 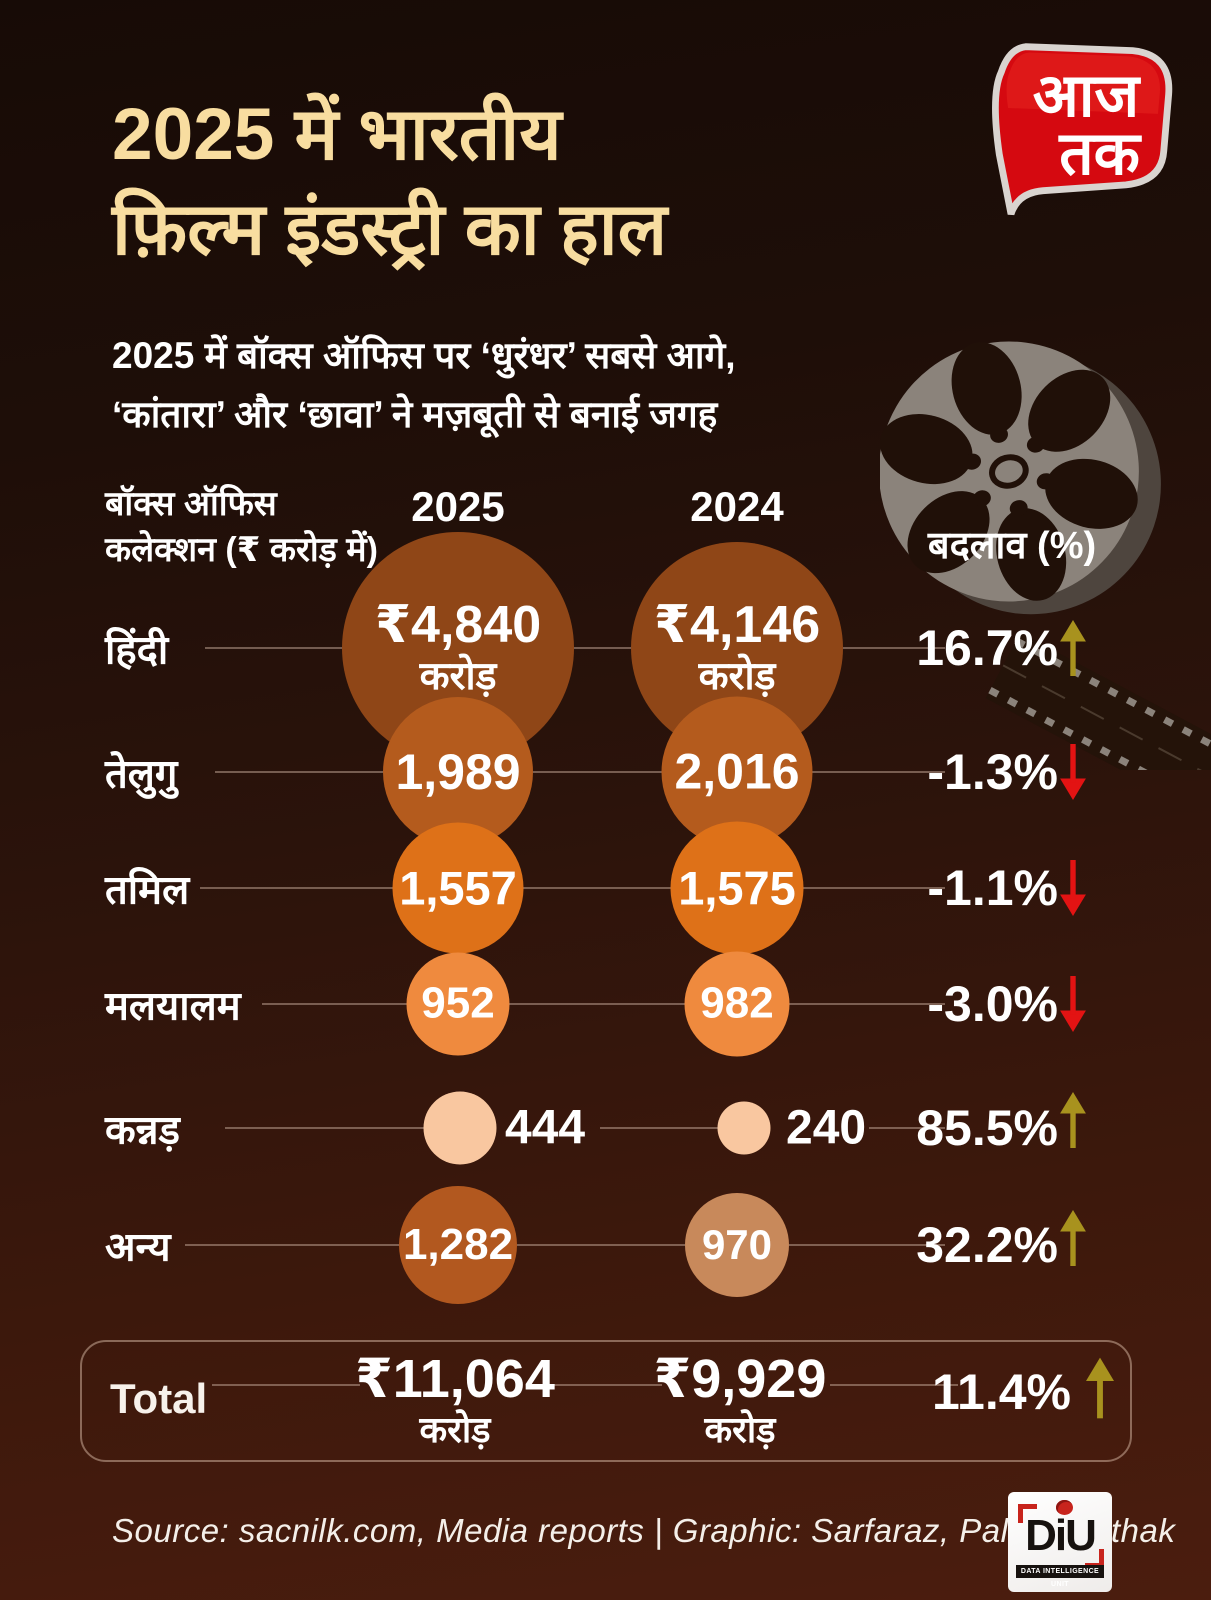 I want to click on value-others-2024: 970, so click(x=737, y=1244).